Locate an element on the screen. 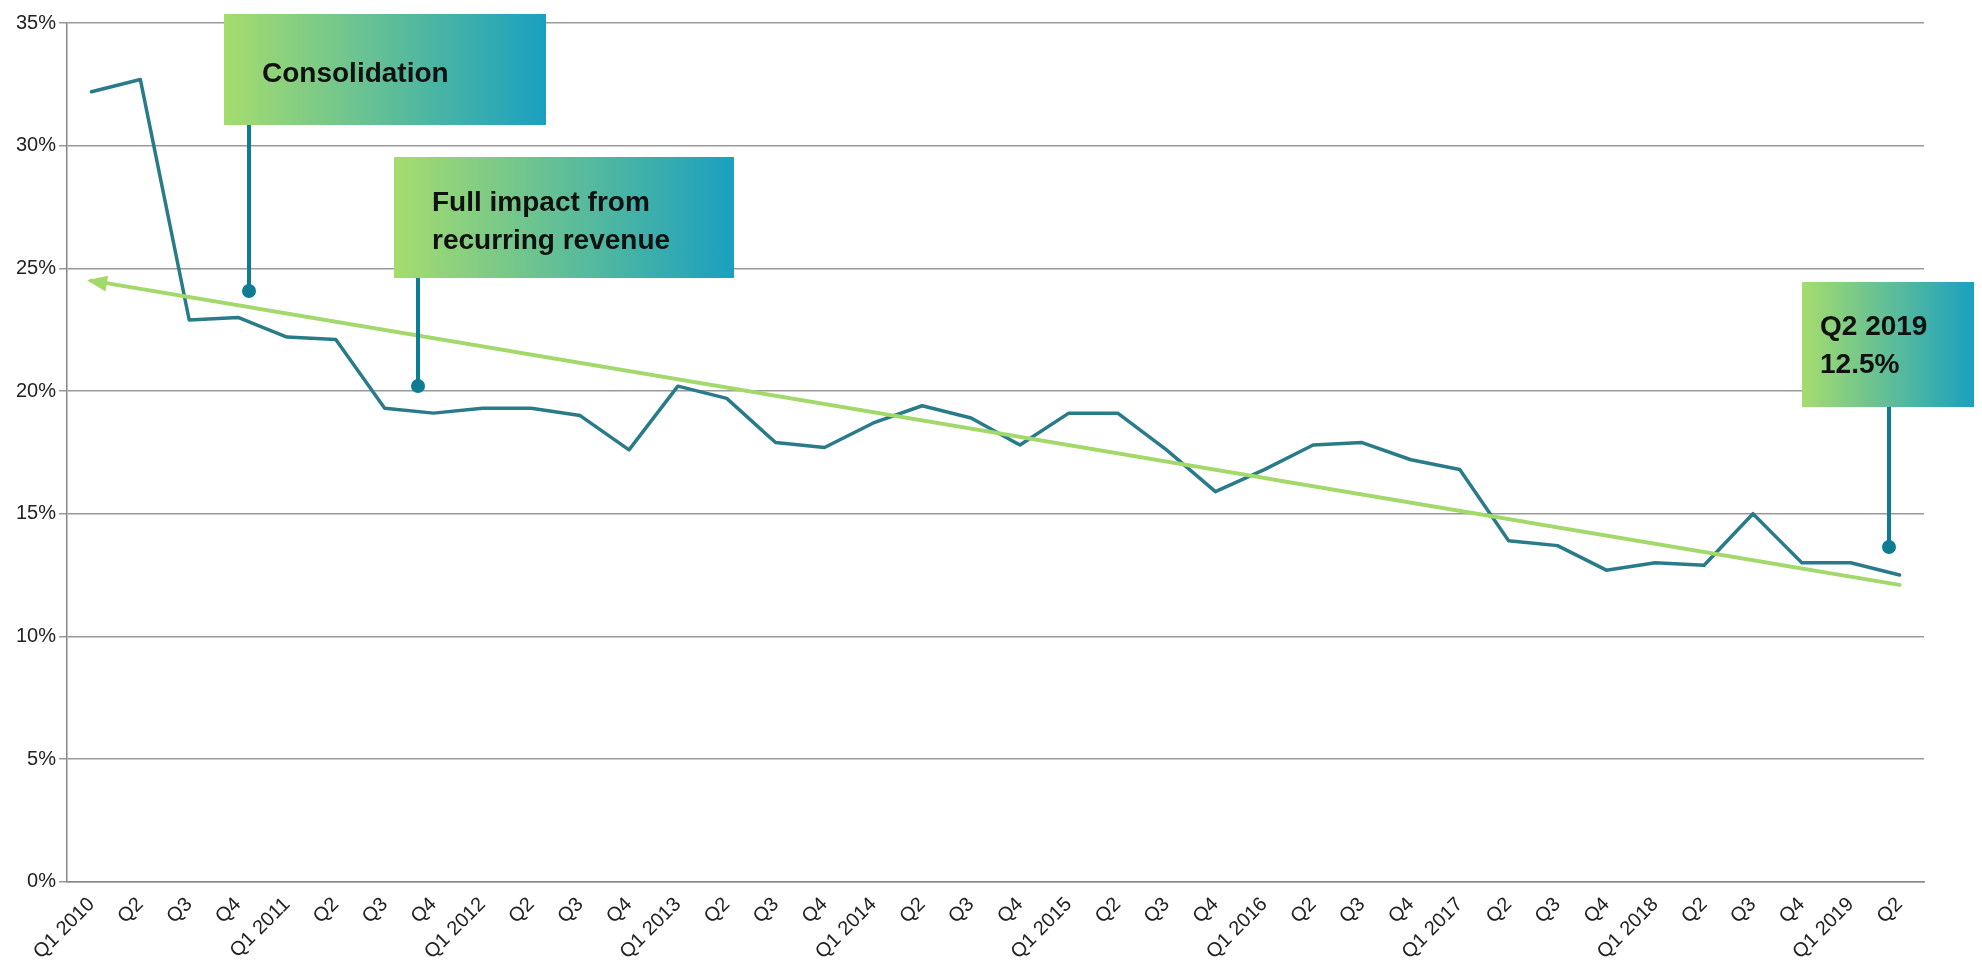 This screenshot has width=1982, height=980. y-tick-label: 15% is located at coordinates (36, 512).